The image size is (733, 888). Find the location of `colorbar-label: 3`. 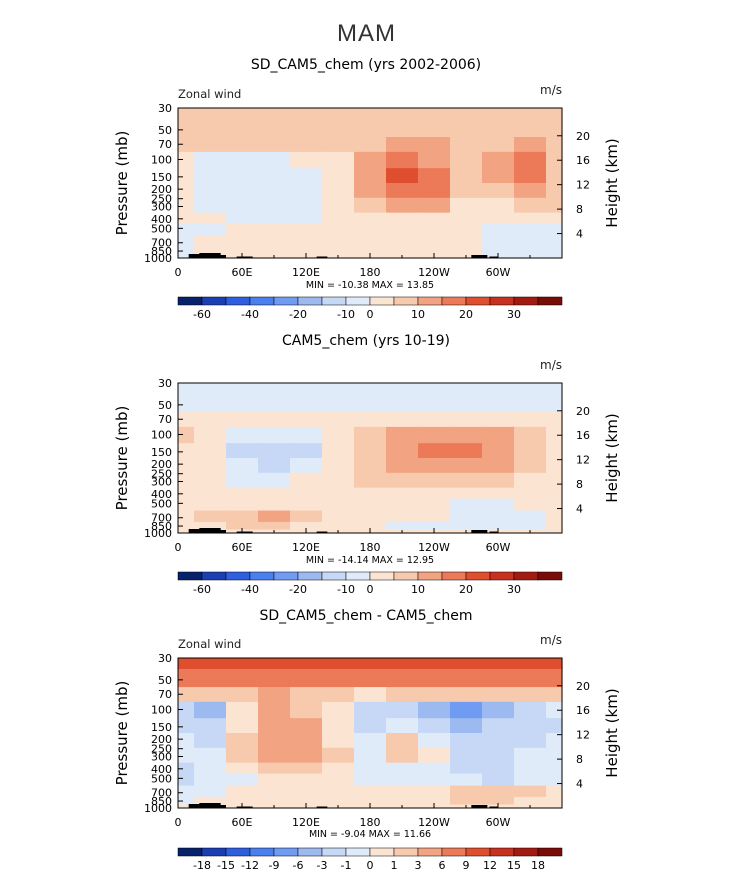

colorbar-label: 3 is located at coordinates (418, 865).